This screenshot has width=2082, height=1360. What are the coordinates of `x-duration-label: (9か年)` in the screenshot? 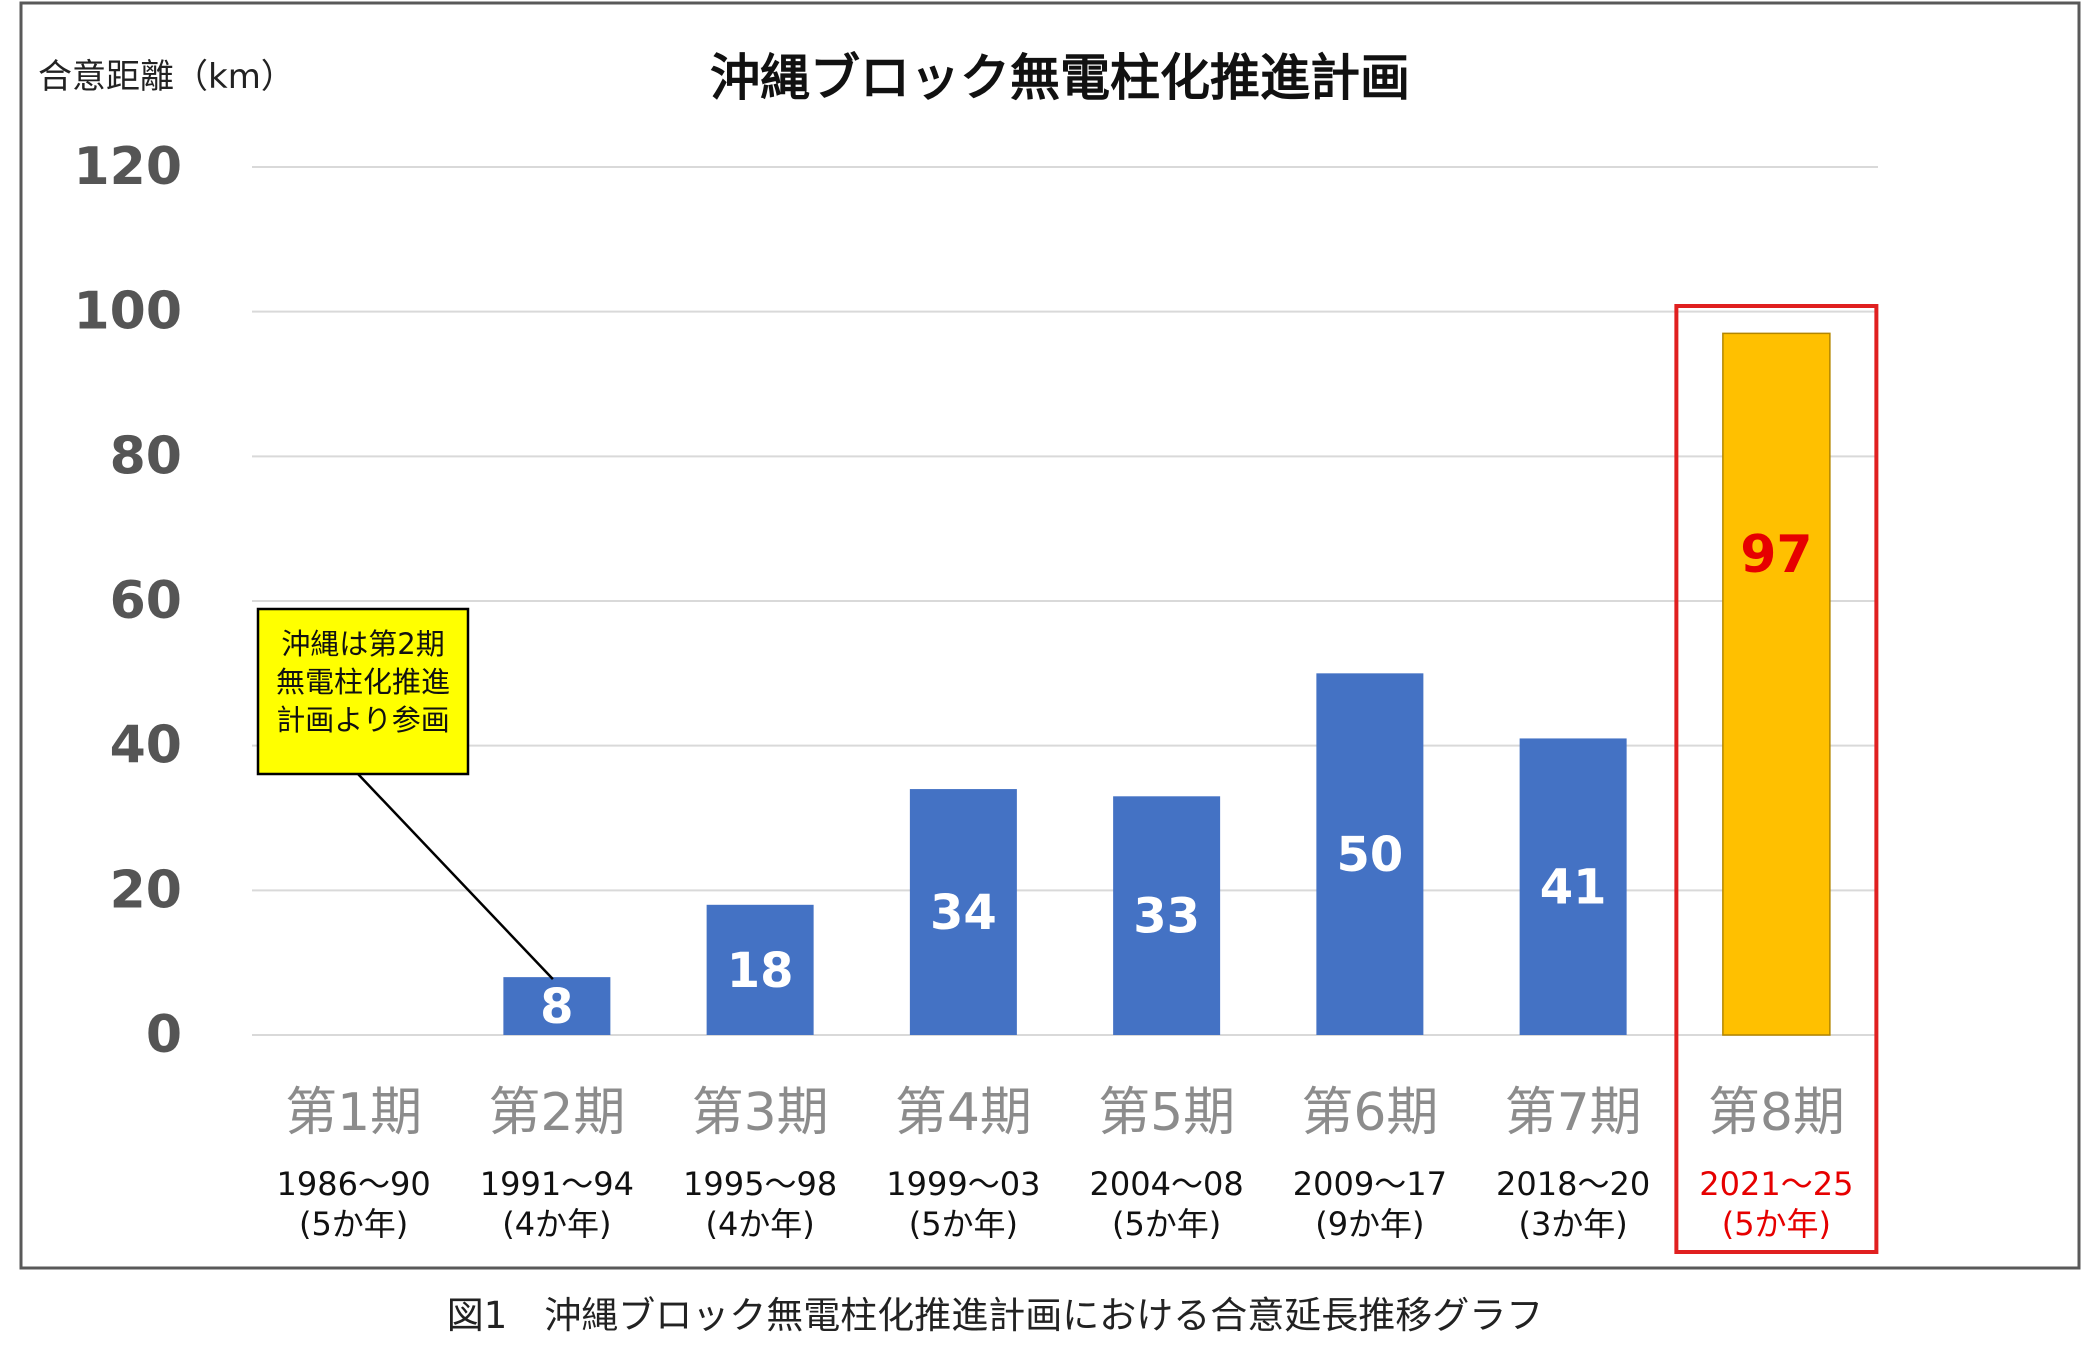 It's located at (1369, 1224).